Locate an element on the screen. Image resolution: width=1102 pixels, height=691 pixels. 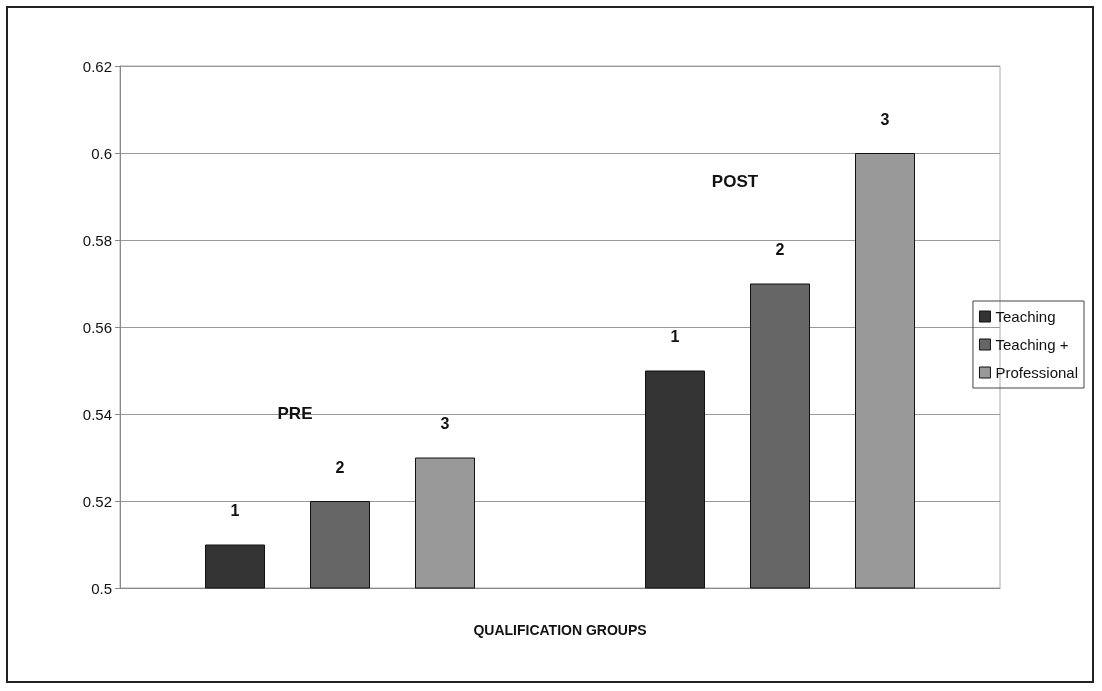
legend-label: Teaching is located at coordinates (1025, 316).